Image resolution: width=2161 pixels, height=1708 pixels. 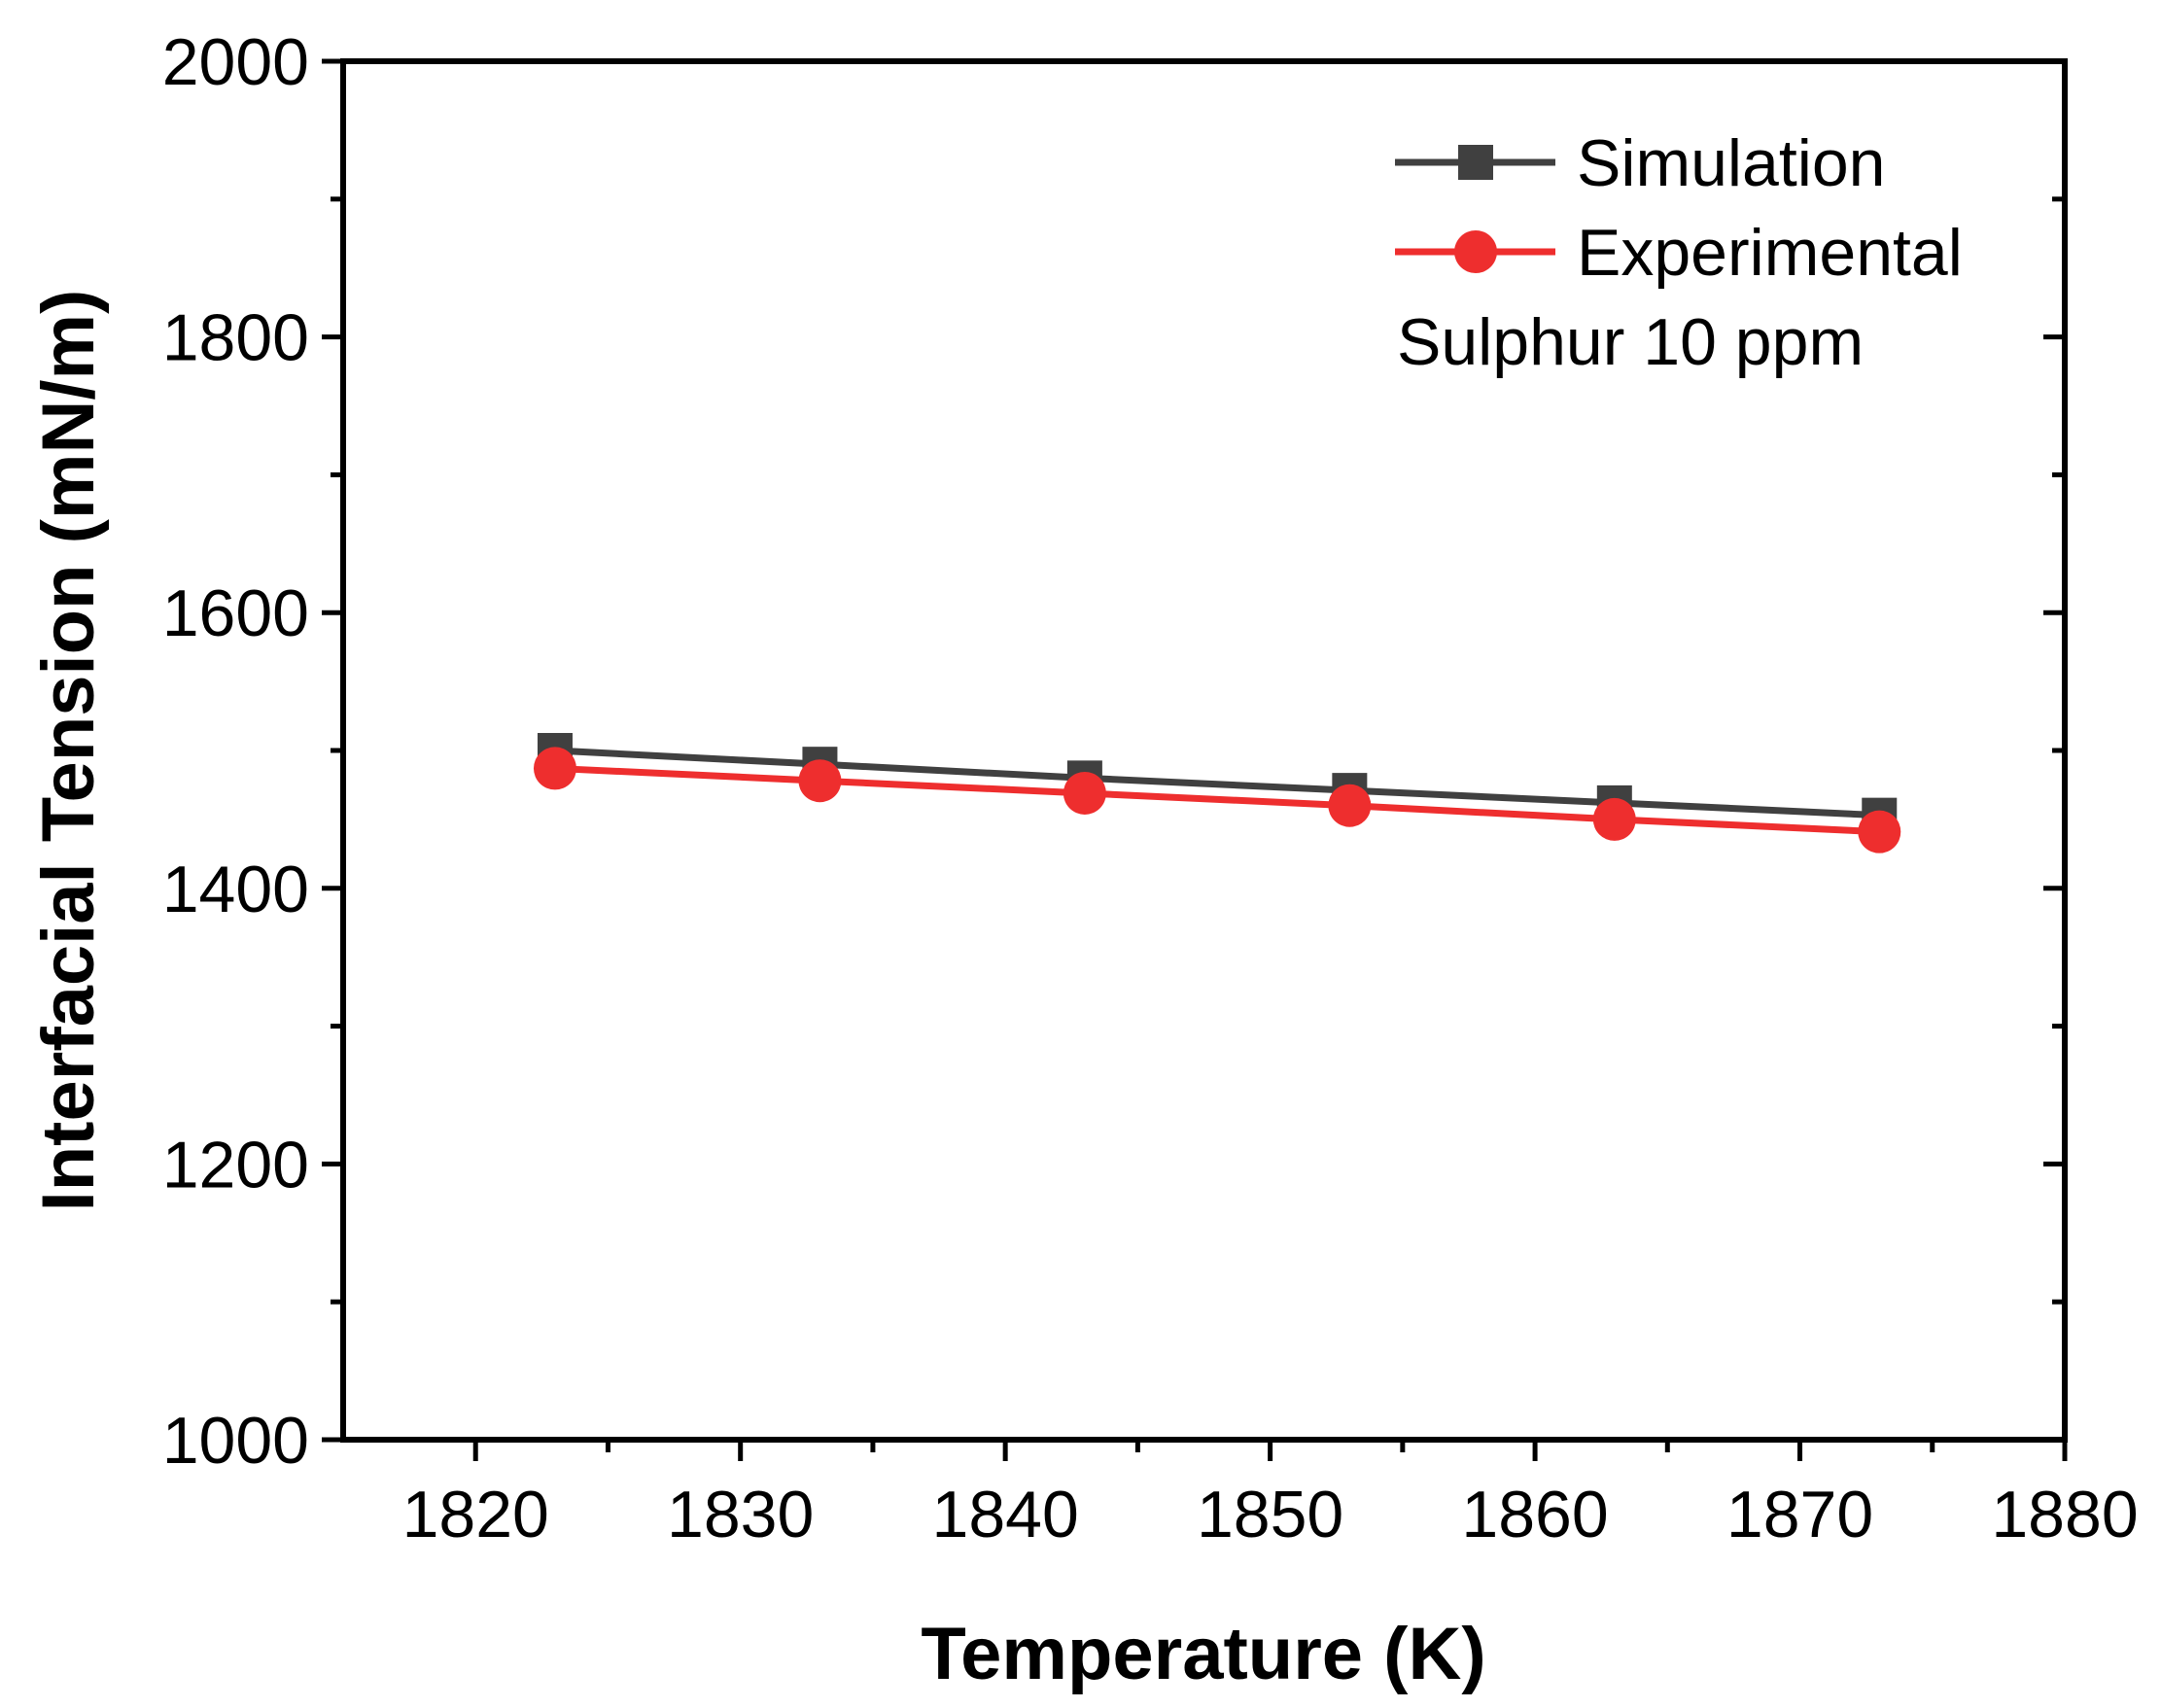 What do you see at coordinates (1534, 1514) in the screenshot?
I see `x-tick-label: 1860` at bounding box center [1534, 1514].